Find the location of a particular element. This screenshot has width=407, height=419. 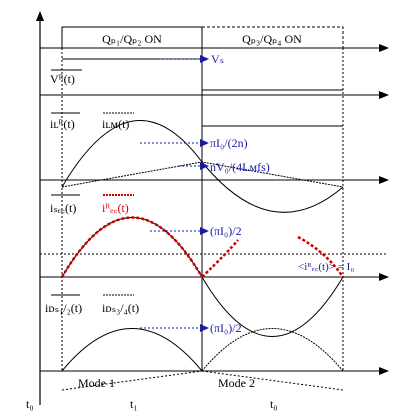

t0-right-label: t₀ is located at coordinates (274, 404).